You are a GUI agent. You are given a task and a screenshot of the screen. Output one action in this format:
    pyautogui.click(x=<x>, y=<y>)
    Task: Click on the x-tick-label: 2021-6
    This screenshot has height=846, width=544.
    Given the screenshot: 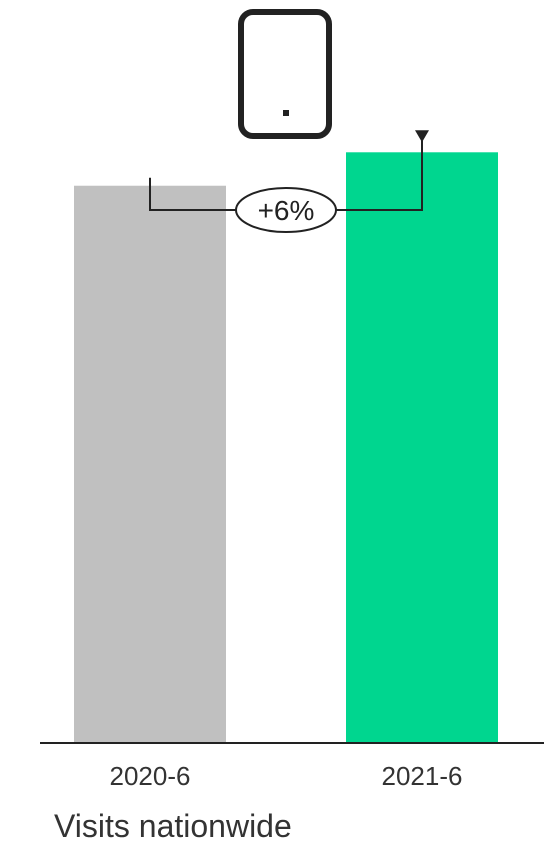 What is the action you would take?
    pyautogui.click(x=422, y=776)
    